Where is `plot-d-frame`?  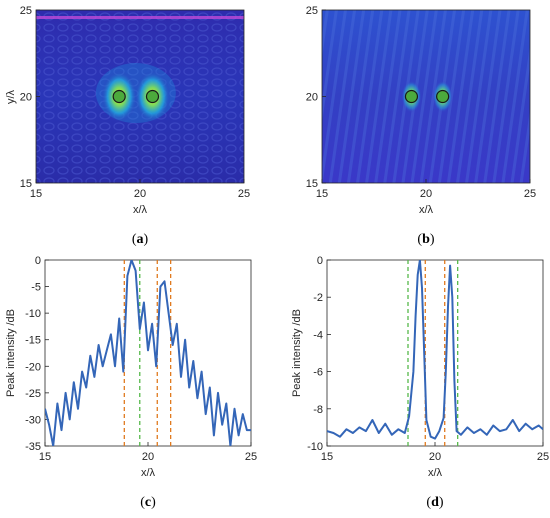
plot-d-frame is located at coordinates (435, 353).